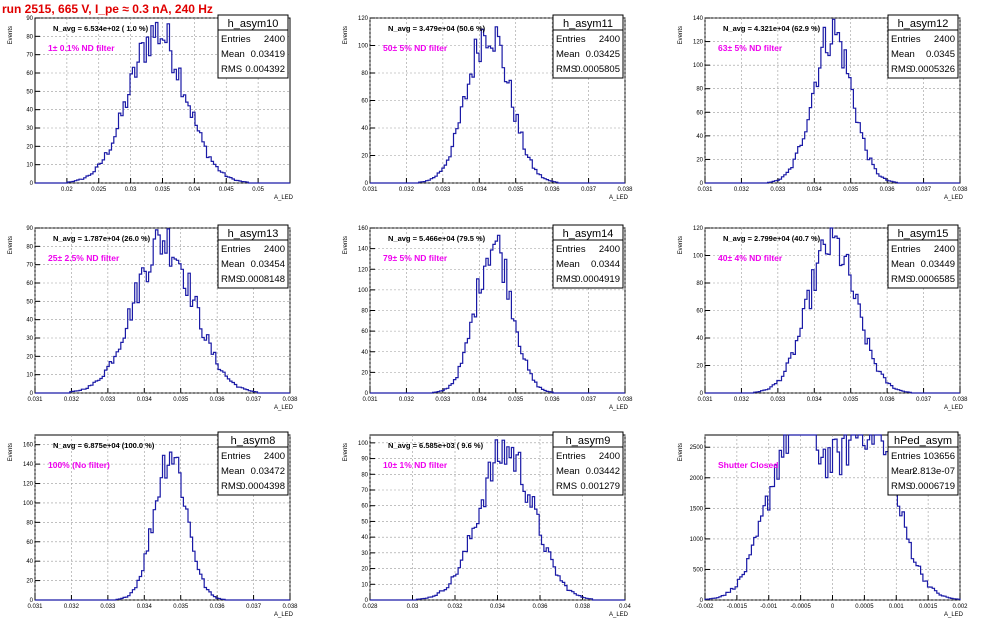 This screenshot has width=996, height=622. What do you see at coordinates (29, 129) in the screenshot?
I see `y-tick-label: 30` at bounding box center [29, 129].